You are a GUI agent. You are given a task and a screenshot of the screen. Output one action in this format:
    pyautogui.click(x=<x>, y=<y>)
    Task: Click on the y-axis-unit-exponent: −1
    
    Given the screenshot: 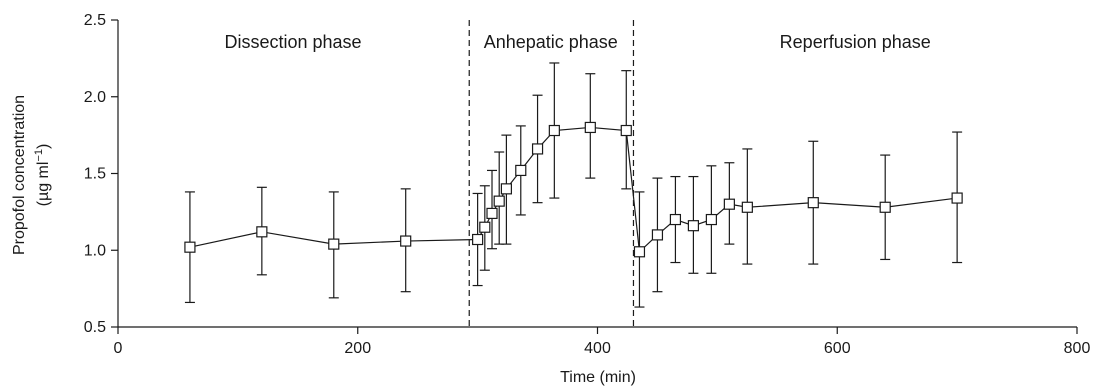 What is the action you would take?
    pyautogui.click(x=39, y=155)
    